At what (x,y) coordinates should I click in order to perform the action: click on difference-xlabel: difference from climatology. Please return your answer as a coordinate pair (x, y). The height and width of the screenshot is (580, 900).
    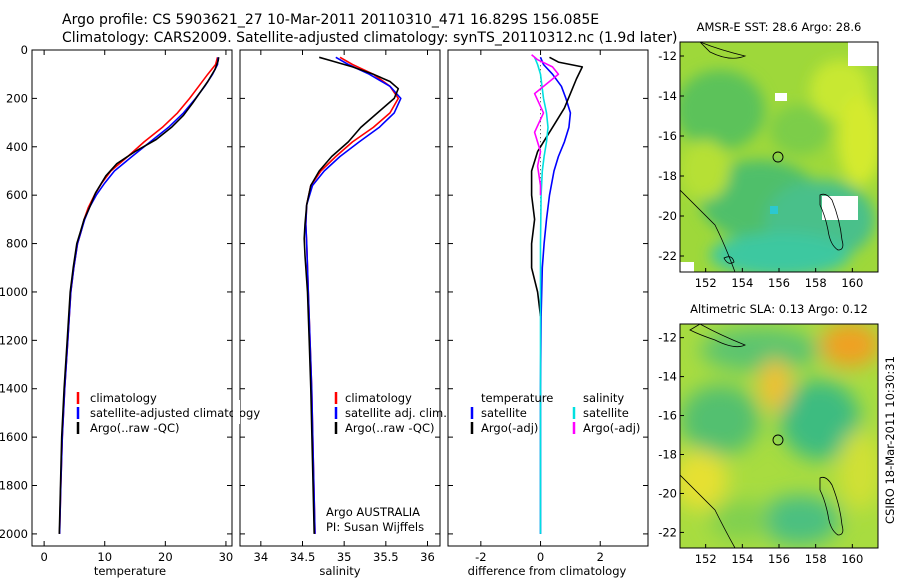
    Looking at the image, I should click on (547, 571).